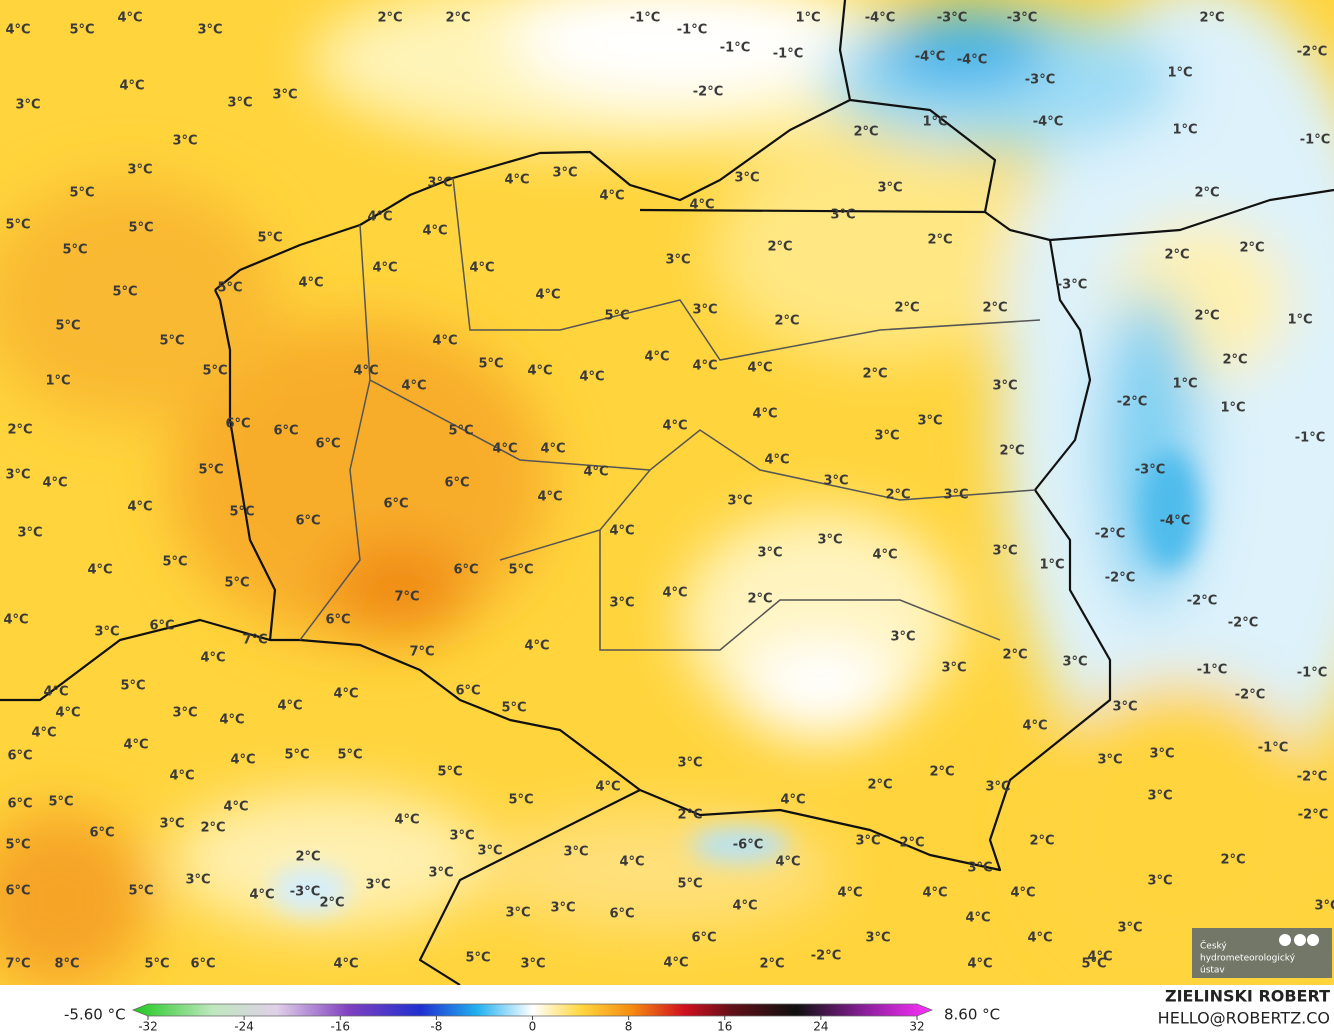 The width and height of the screenshot is (1334, 1035). Describe the element at coordinates (1150, 470) in the screenshot. I see `temperature-label: -3°C` at that location.